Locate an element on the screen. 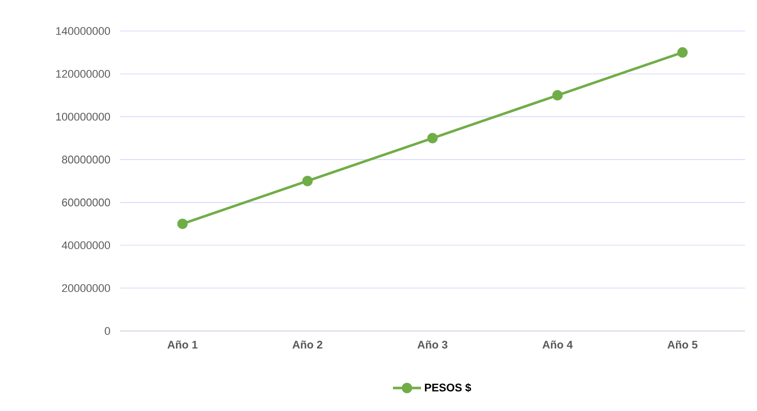 The width and height of the screenshot is (757, 411). x-tick-label: Año 5 is located at coordinates (682, 344).